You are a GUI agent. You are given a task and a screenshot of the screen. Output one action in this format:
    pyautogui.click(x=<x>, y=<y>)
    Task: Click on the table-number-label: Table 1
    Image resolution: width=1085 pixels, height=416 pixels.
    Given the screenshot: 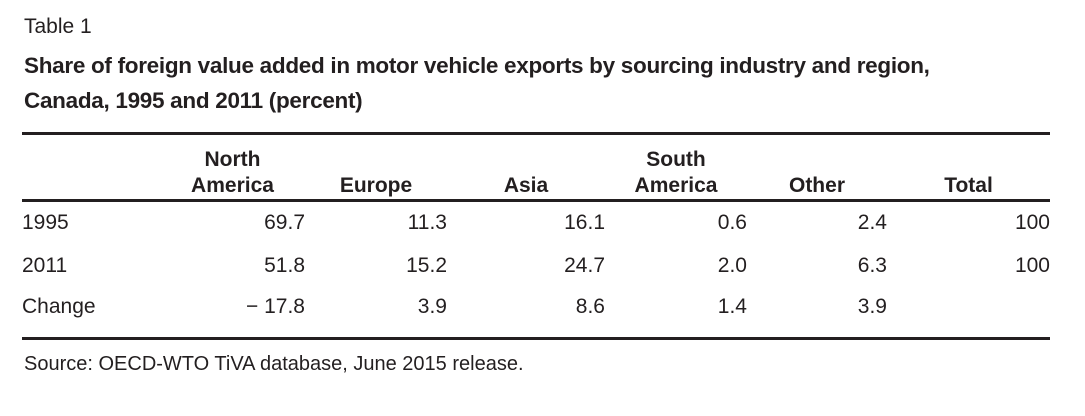 What is the action you would take?
    pyautogui.click(x=58, y=26)
    